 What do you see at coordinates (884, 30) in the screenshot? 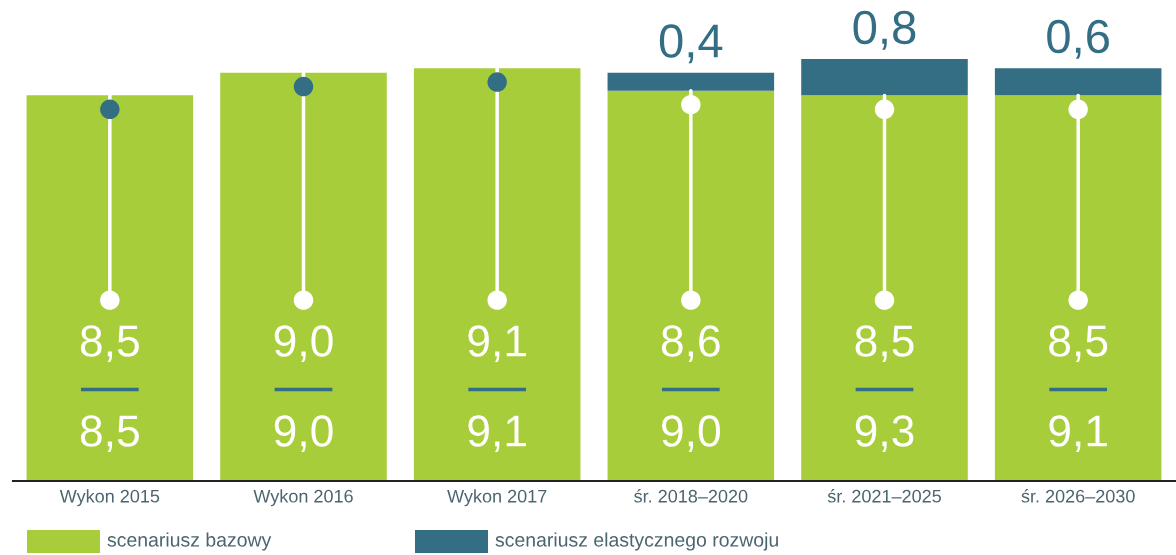
I see `data-label: 0,8` at bounding box center [884, 30].